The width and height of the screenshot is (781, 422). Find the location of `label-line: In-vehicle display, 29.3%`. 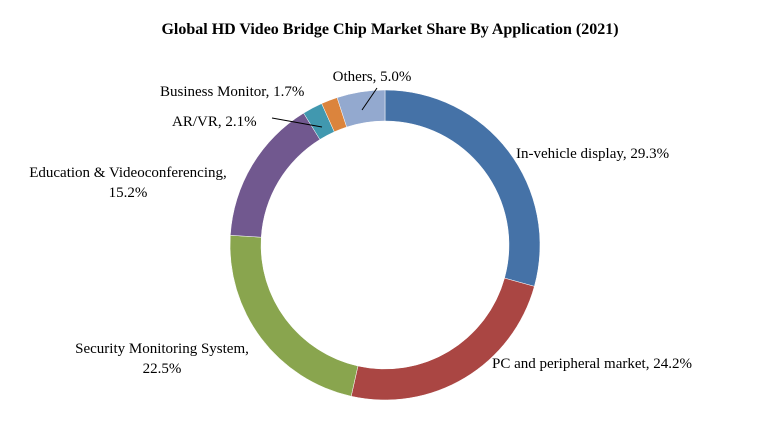

label-line: In-vehicle display, 29.3% is located at coordinates (592, 154).